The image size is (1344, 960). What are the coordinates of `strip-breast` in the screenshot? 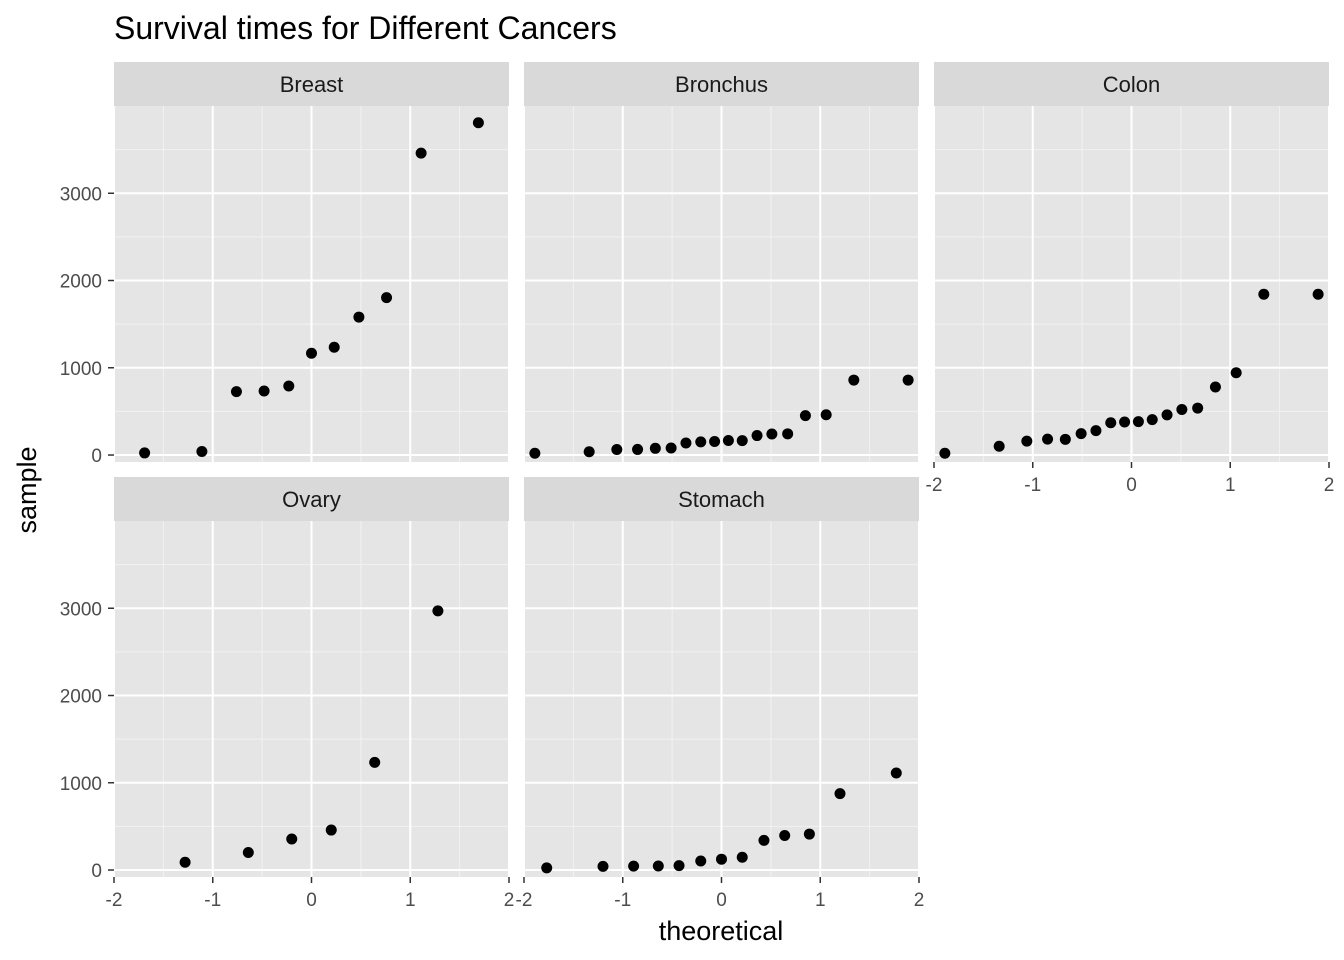 It's located at (311, 84).